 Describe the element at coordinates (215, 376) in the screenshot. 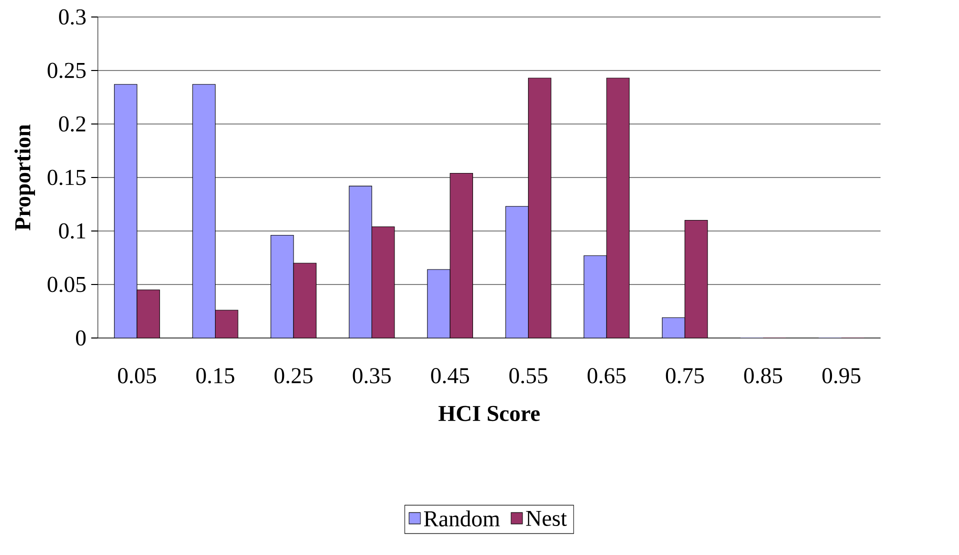

I see `x-tick-label: 0.15` at that location.